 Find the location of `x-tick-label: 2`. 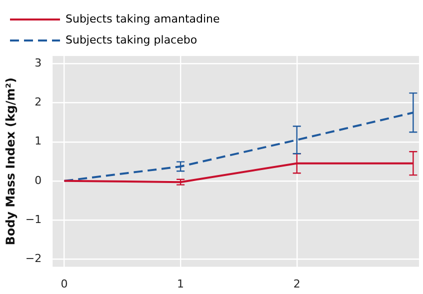

x-tick-label: 2 is located at coordinates (296, 283).